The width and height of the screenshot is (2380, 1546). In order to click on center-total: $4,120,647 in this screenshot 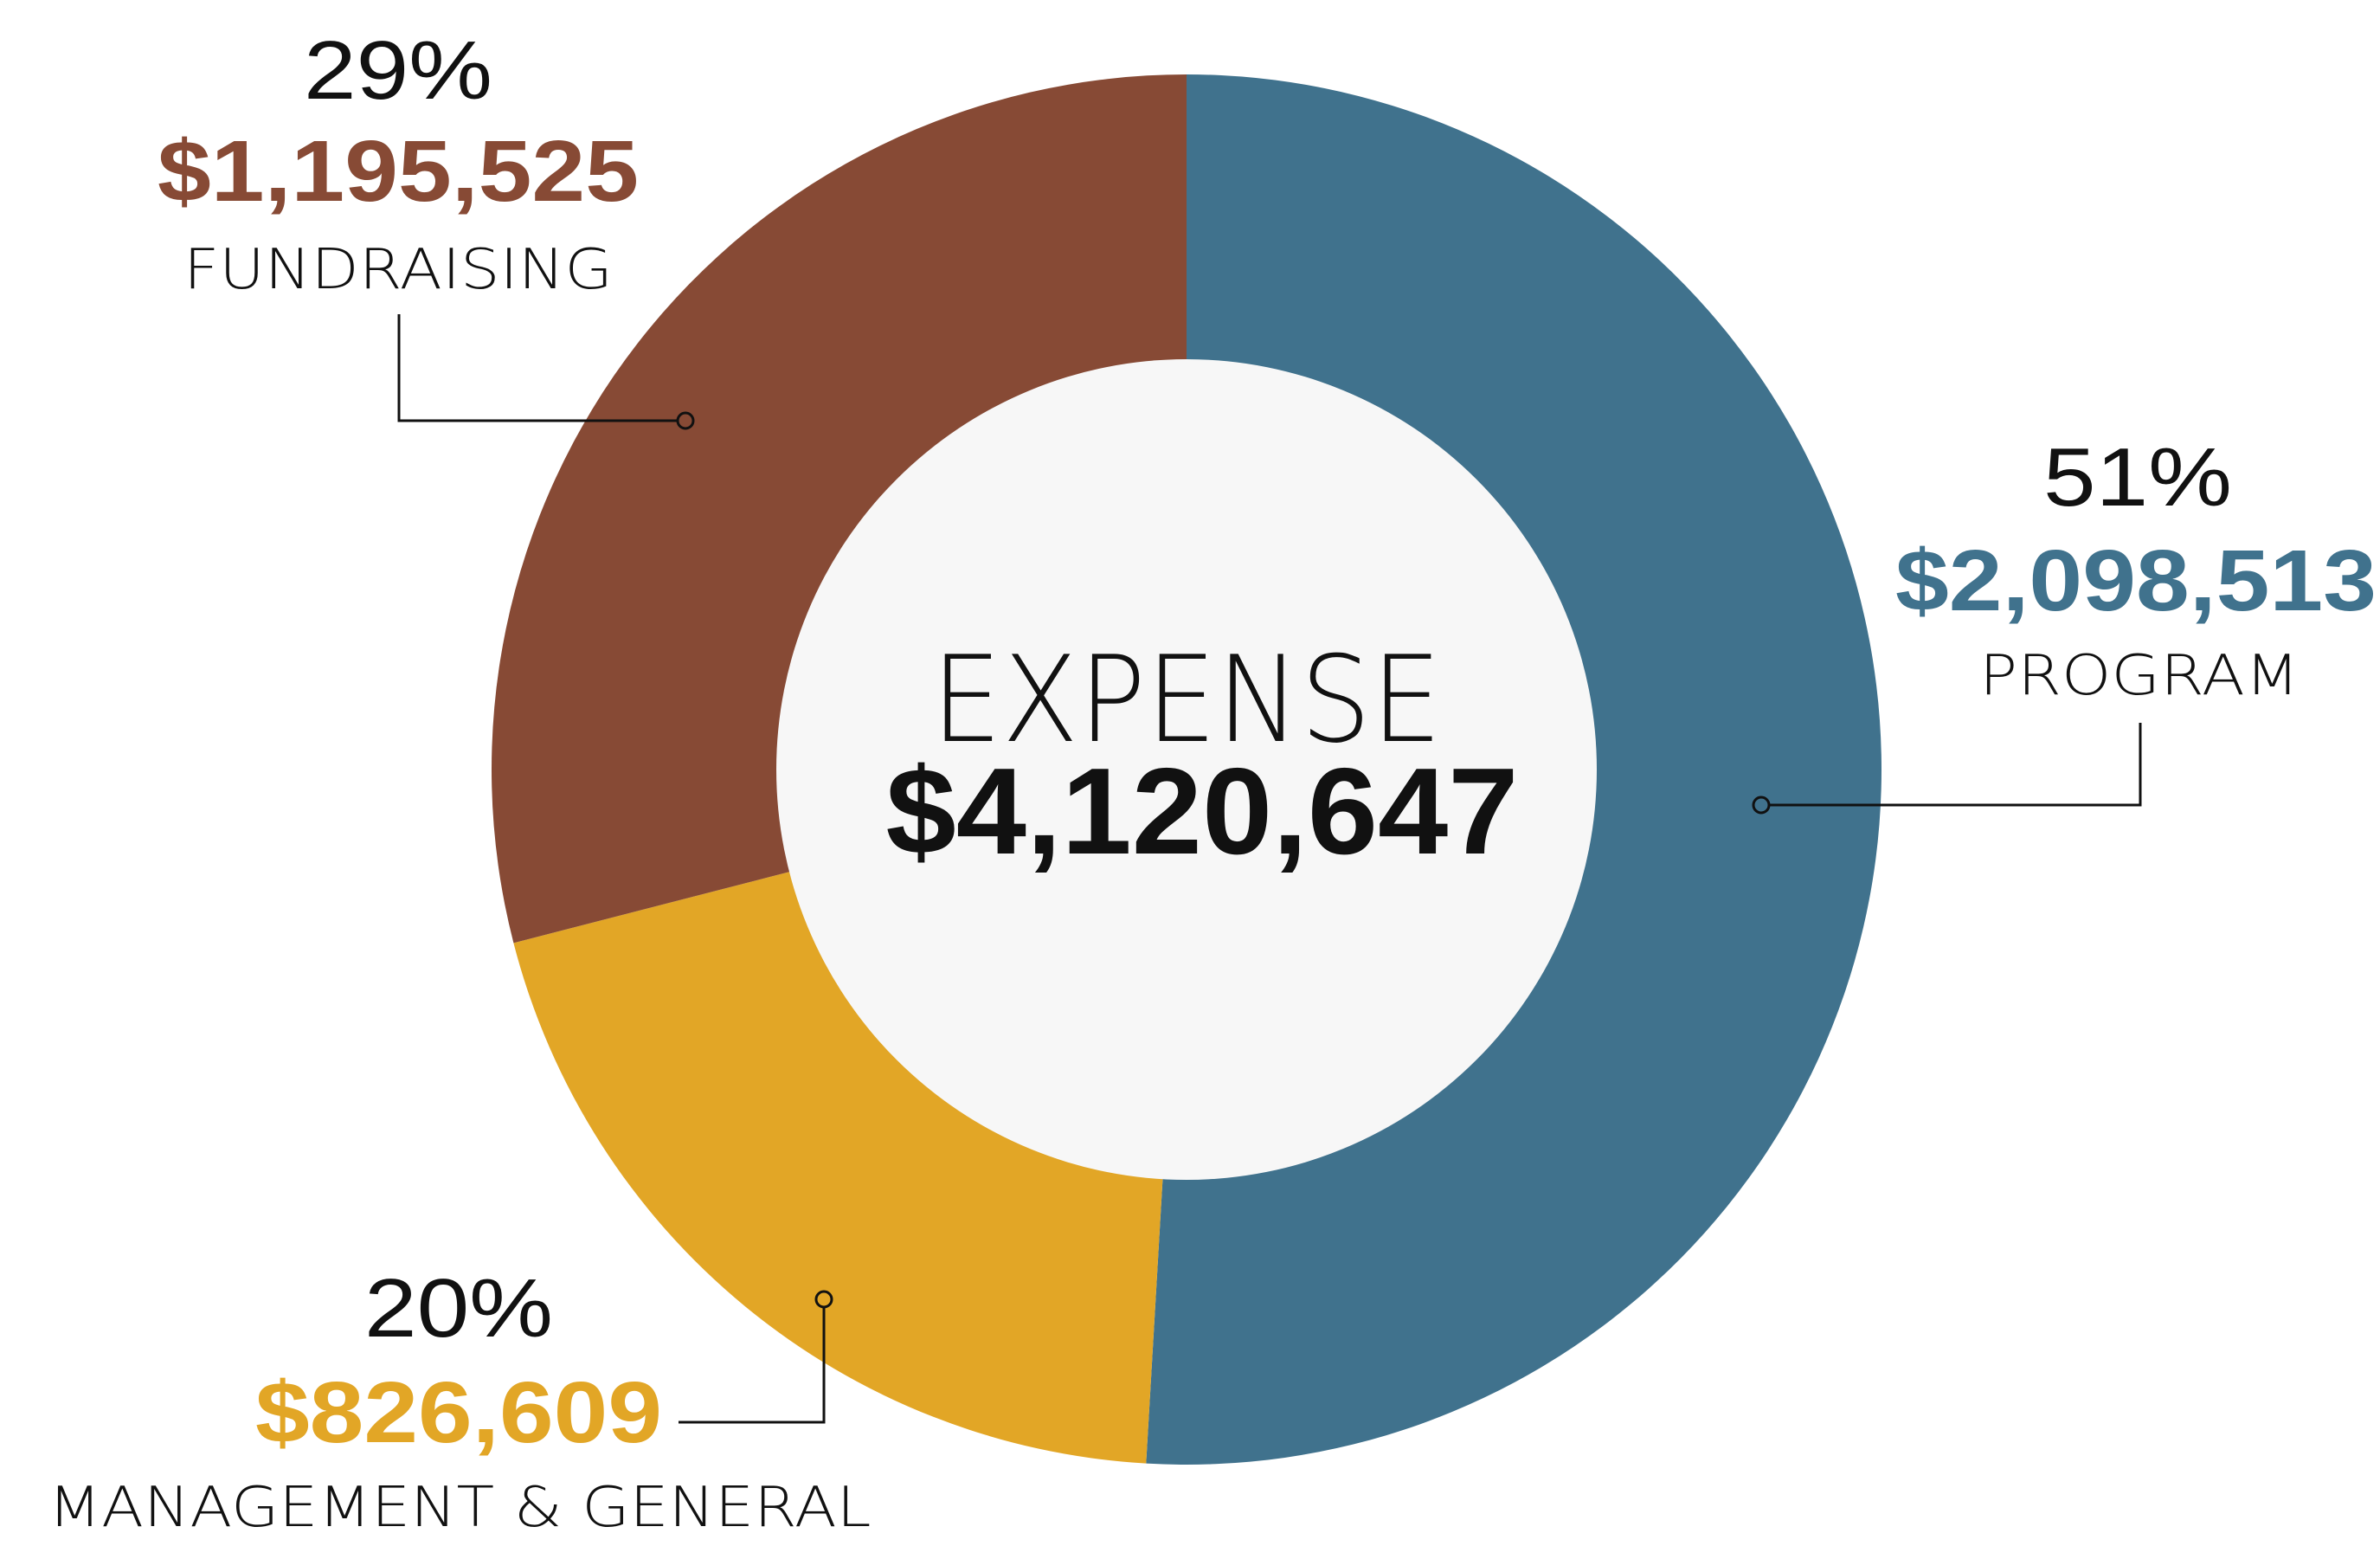, I will do `click(1202, 811)`.